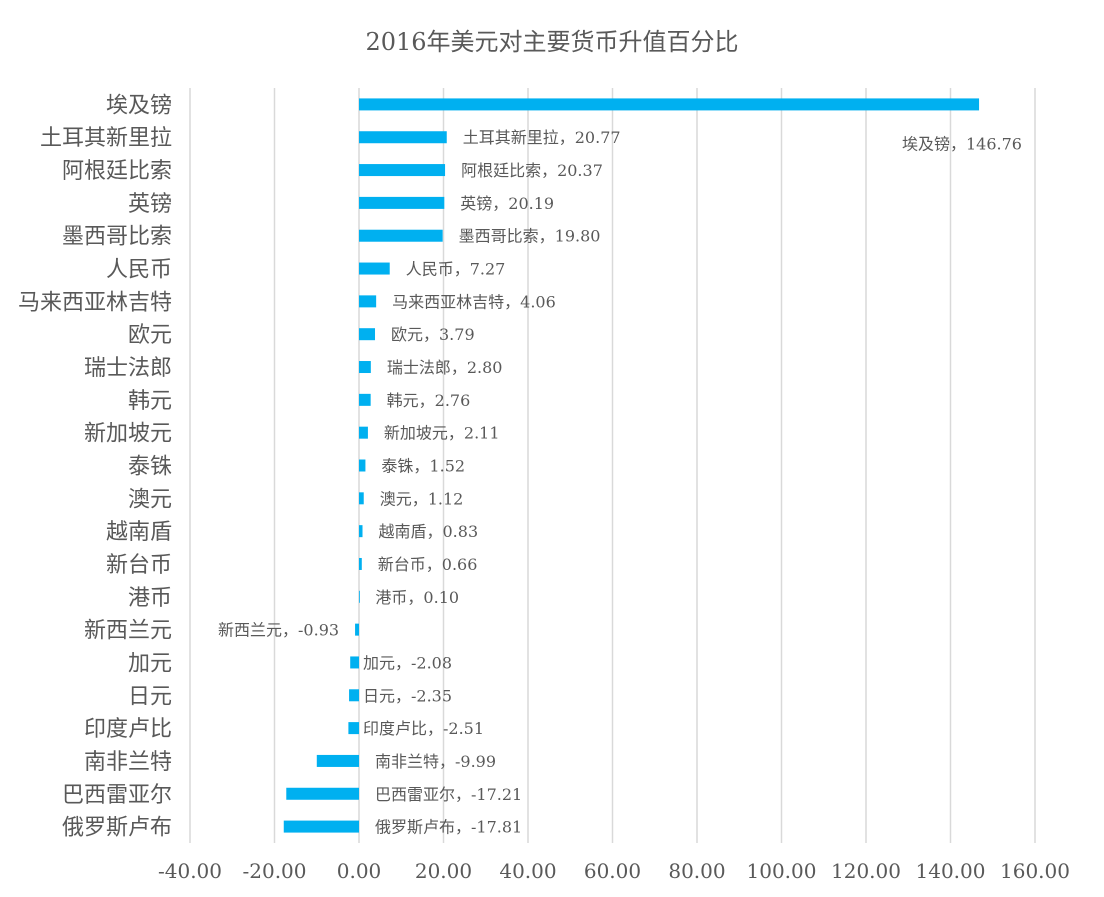  I want to click on x-tick-label: 80.00, so click(696, 871).